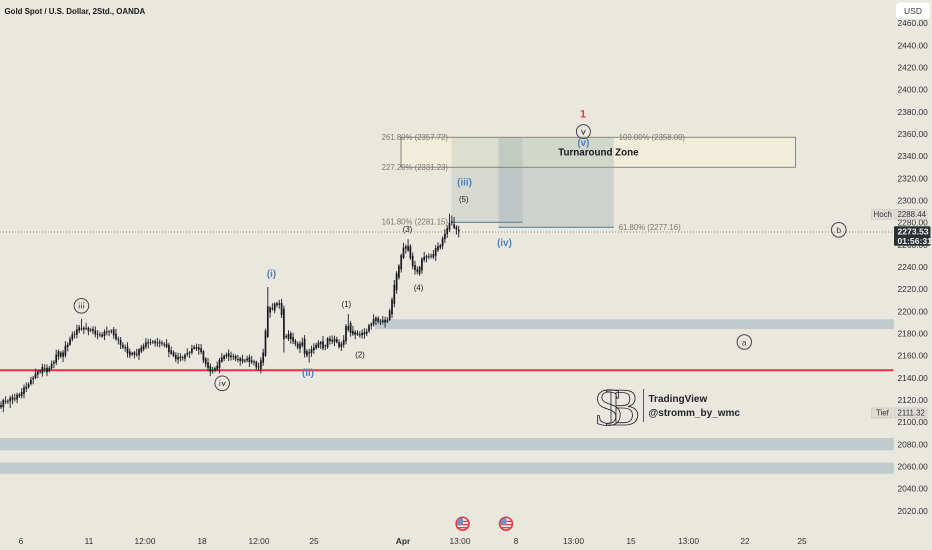 The height and width of the screenshot is (550, 932). I want to click on svg-text: 1, so click(583, 114).